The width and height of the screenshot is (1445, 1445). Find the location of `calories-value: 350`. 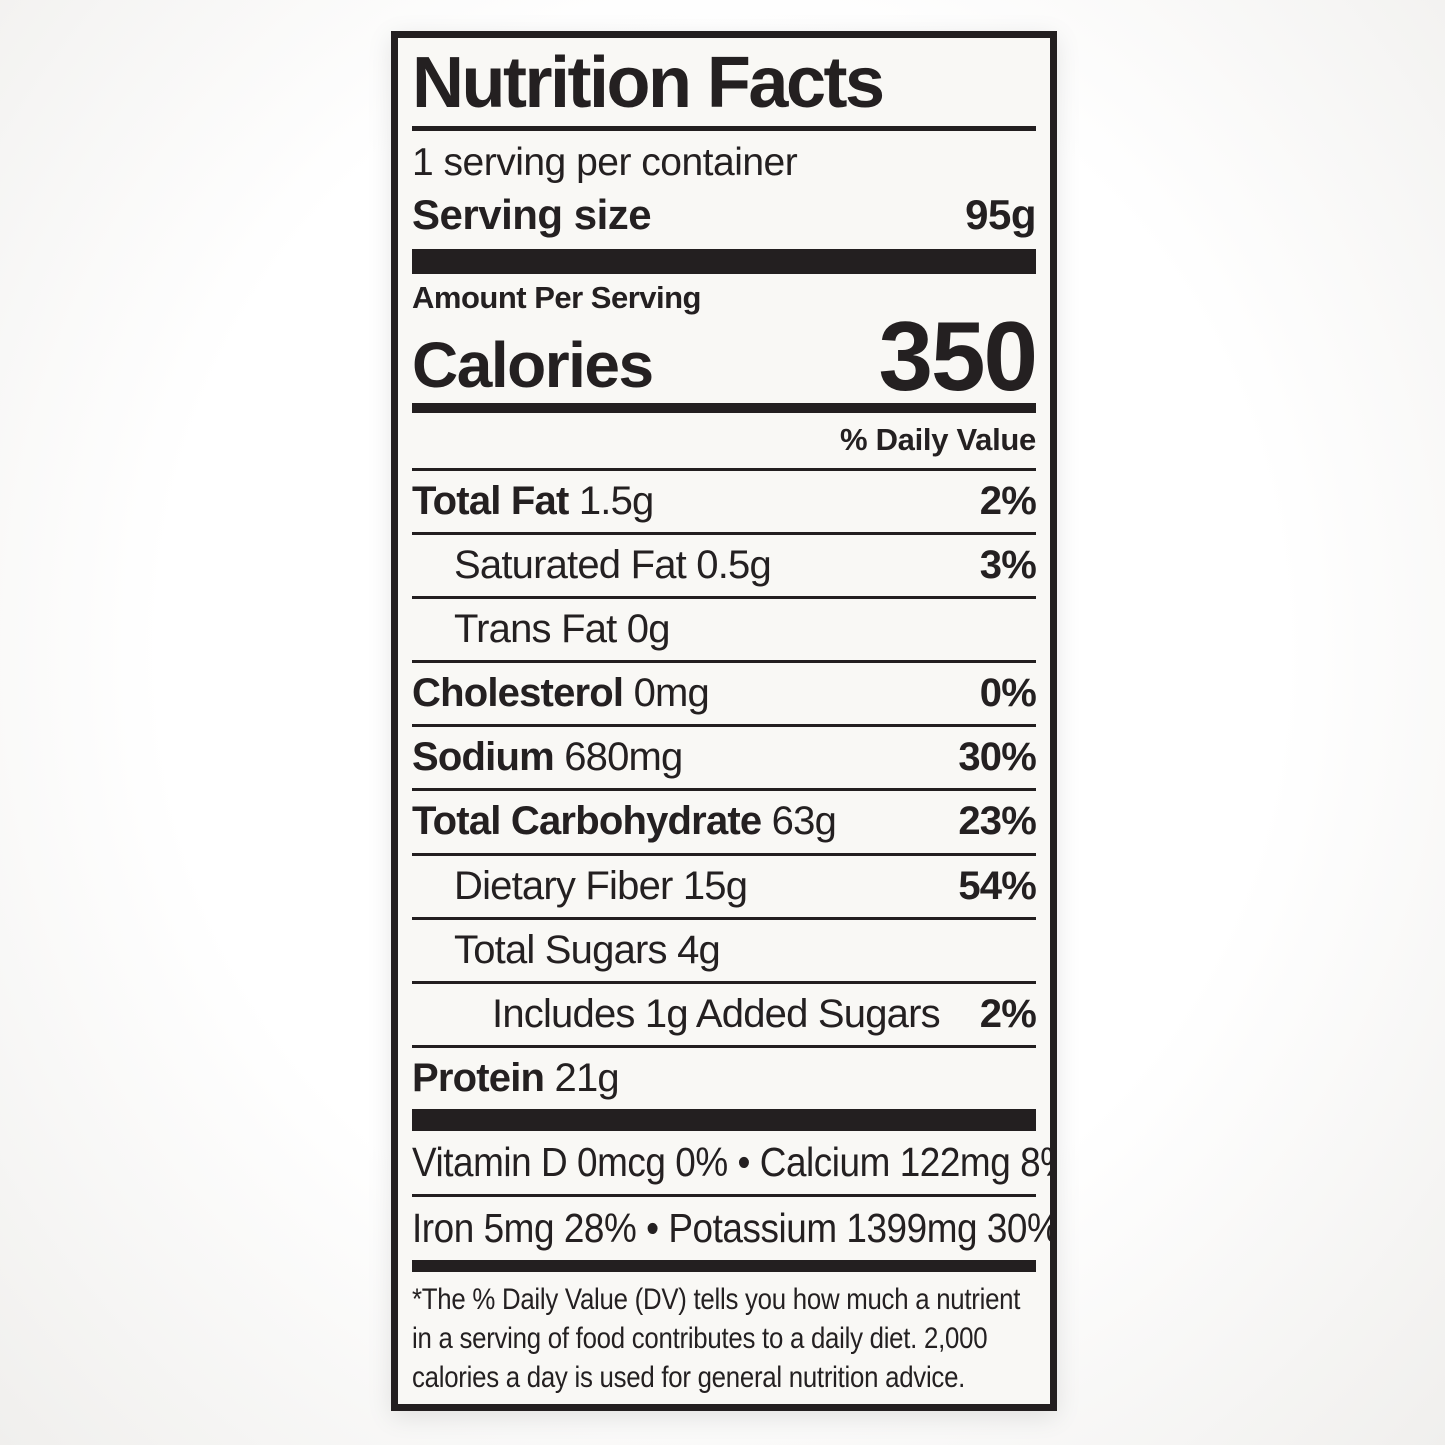

calories-value: 350 is located at coordinates (958, 356).